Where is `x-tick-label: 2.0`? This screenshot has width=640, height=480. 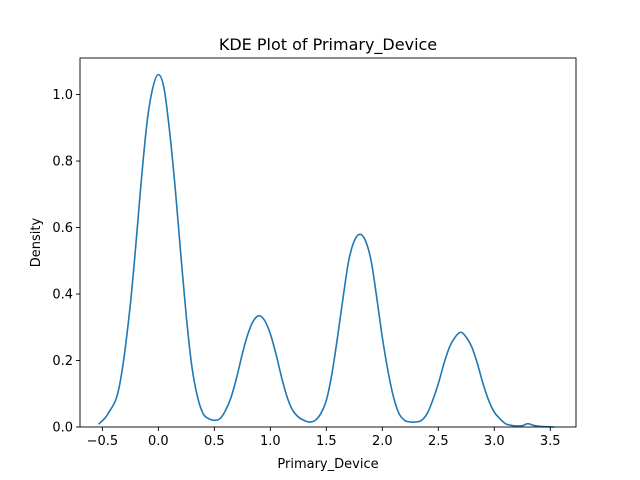 x-tick-label: 2.0 is located at coordinates (382, 441).